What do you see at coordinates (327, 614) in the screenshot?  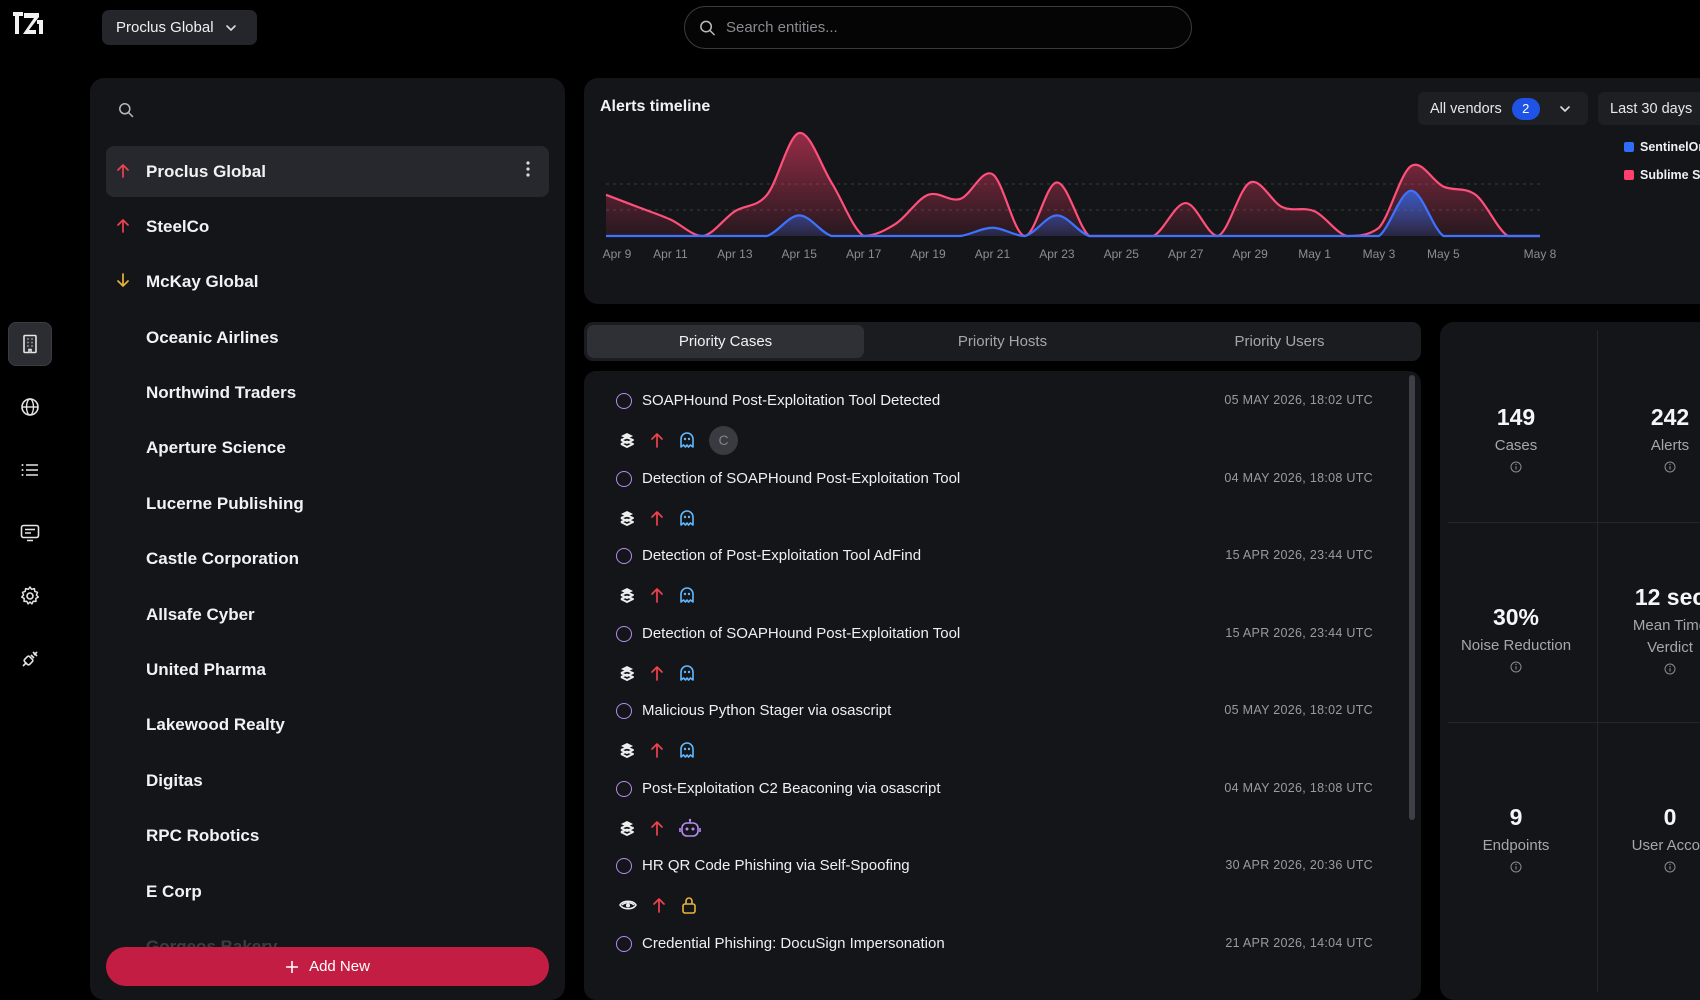 I see `entity-item: Allsafe Cyber` at bounding box center [327, 614].